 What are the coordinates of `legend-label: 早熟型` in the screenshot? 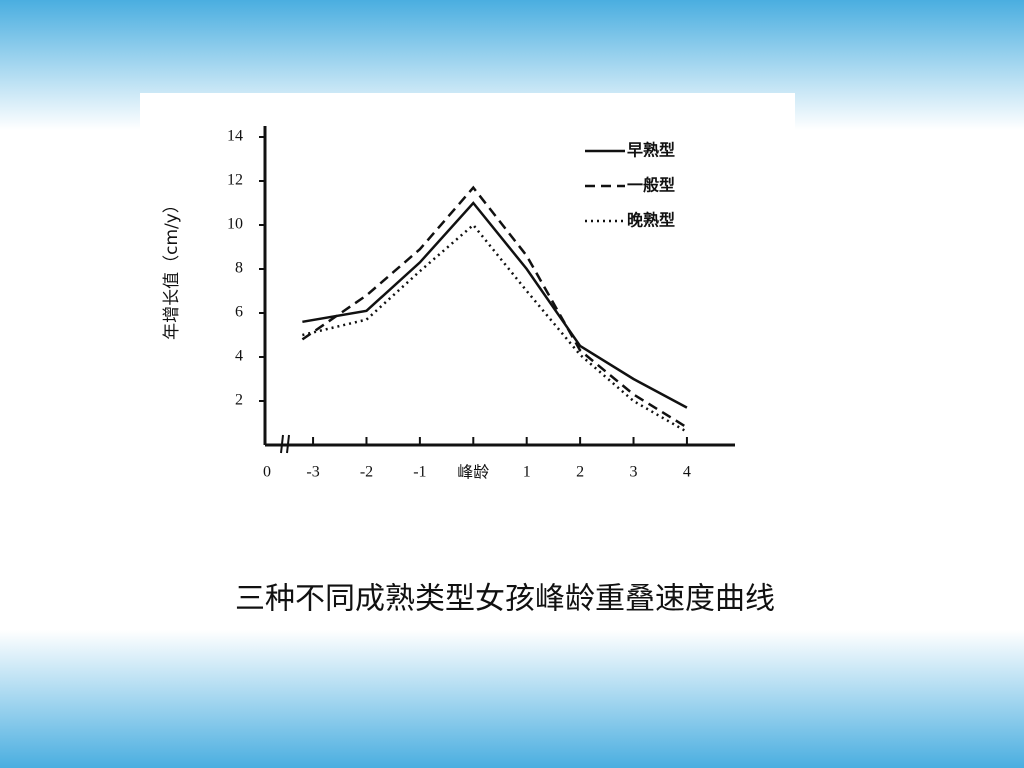 It's located at (651, 150).